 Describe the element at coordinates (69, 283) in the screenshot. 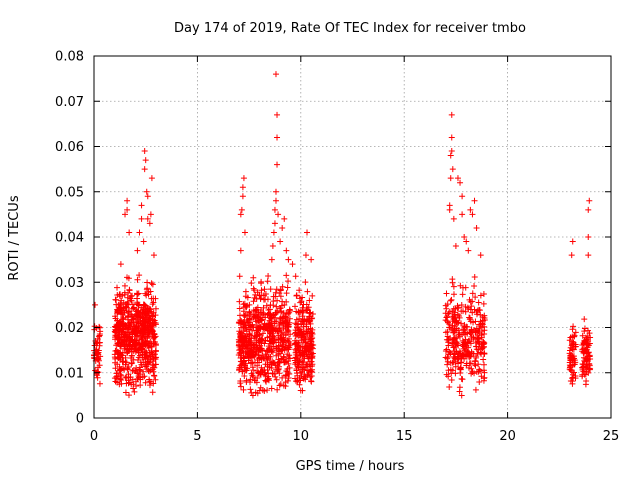

I see `y-tick-label: 0.03` at that location.